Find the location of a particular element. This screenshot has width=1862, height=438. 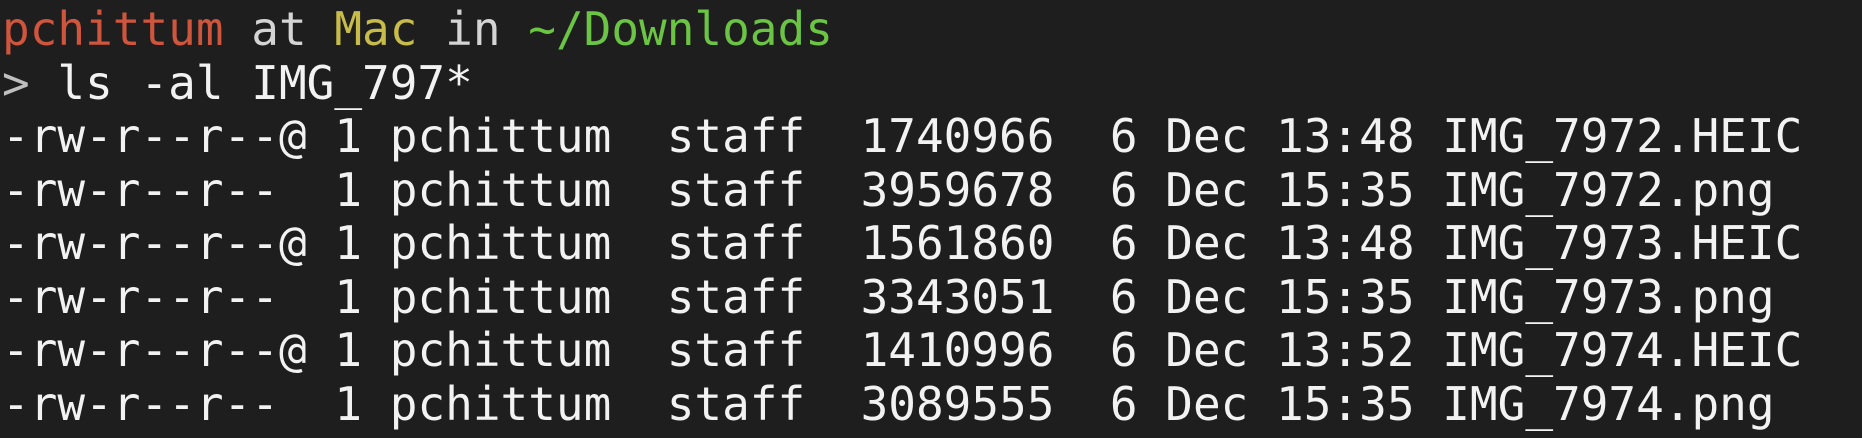

command-line: > ls -al IMG_797* is located at coordinates (932, 83).